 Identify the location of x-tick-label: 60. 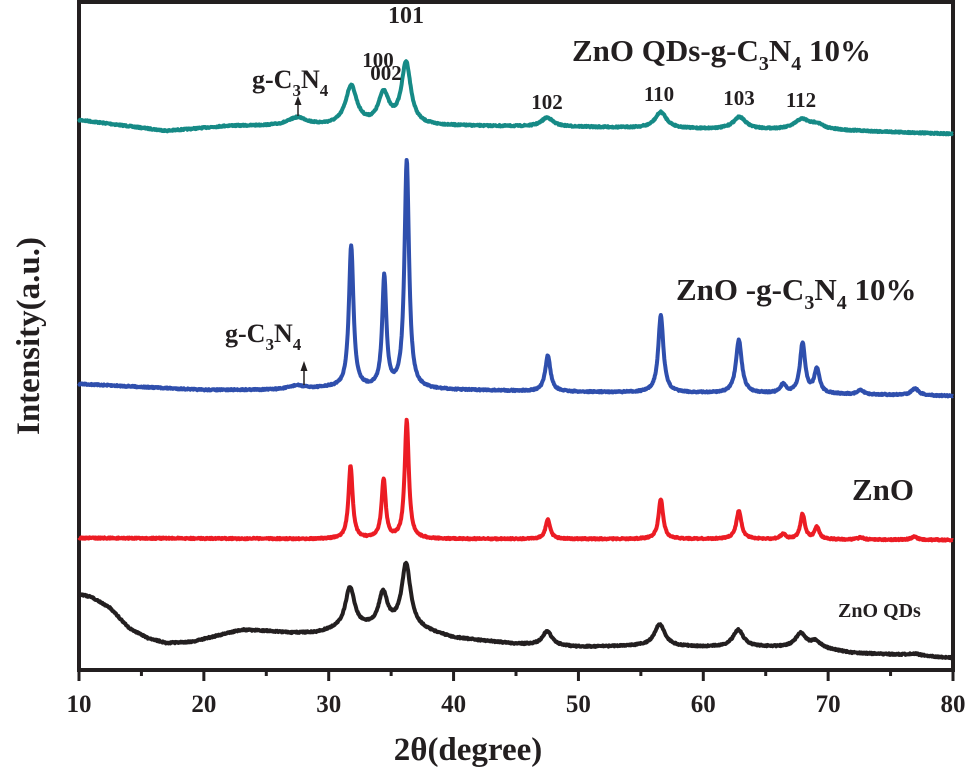
(703, 704).